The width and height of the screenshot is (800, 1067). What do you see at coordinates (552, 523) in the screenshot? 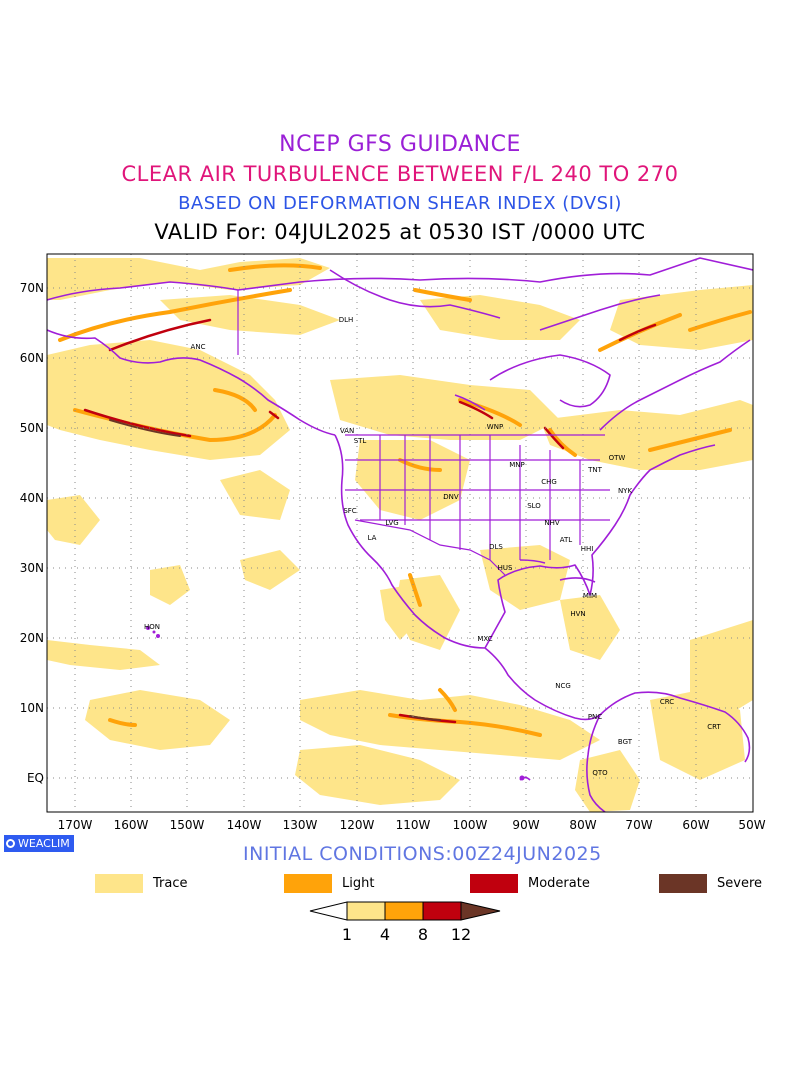
I see `station-label-nhv: NHV` at bounding box center [552, 523].